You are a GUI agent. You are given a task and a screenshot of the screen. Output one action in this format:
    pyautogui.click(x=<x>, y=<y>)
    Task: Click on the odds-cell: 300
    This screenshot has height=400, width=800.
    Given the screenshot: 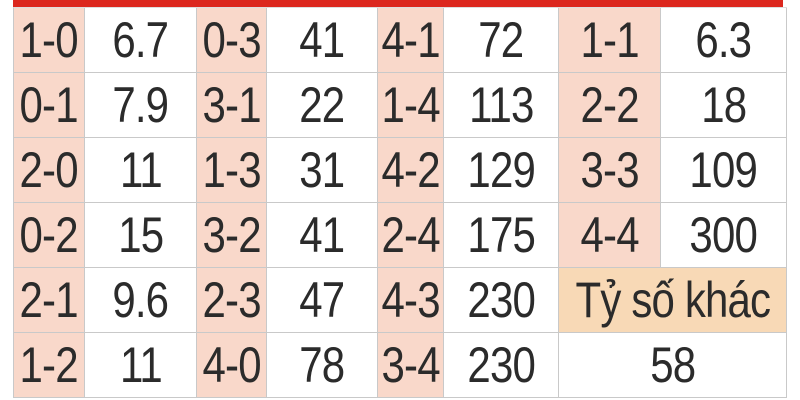 What is the action you would take?
    pyautogui.click(x=724, y=235)
    